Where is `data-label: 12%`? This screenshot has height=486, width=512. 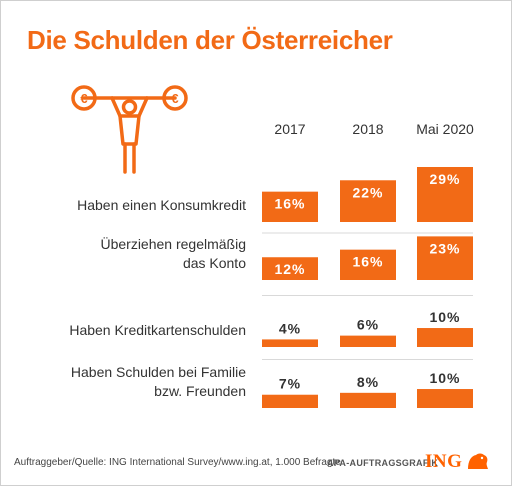
data-label: 12% is located at coordinates (289, 269).